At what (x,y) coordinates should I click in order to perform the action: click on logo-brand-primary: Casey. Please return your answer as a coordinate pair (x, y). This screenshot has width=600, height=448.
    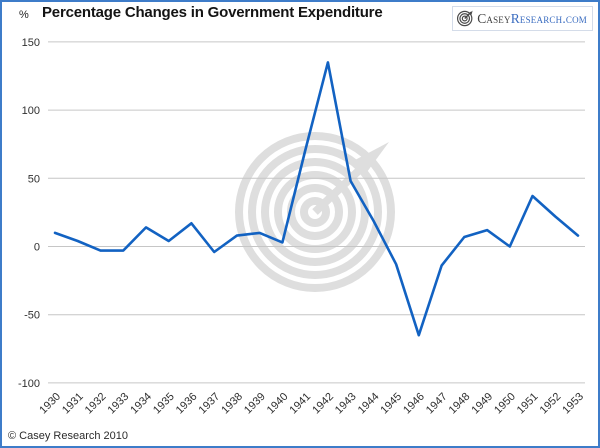
    Looking at the image, I should click on (494, 18).